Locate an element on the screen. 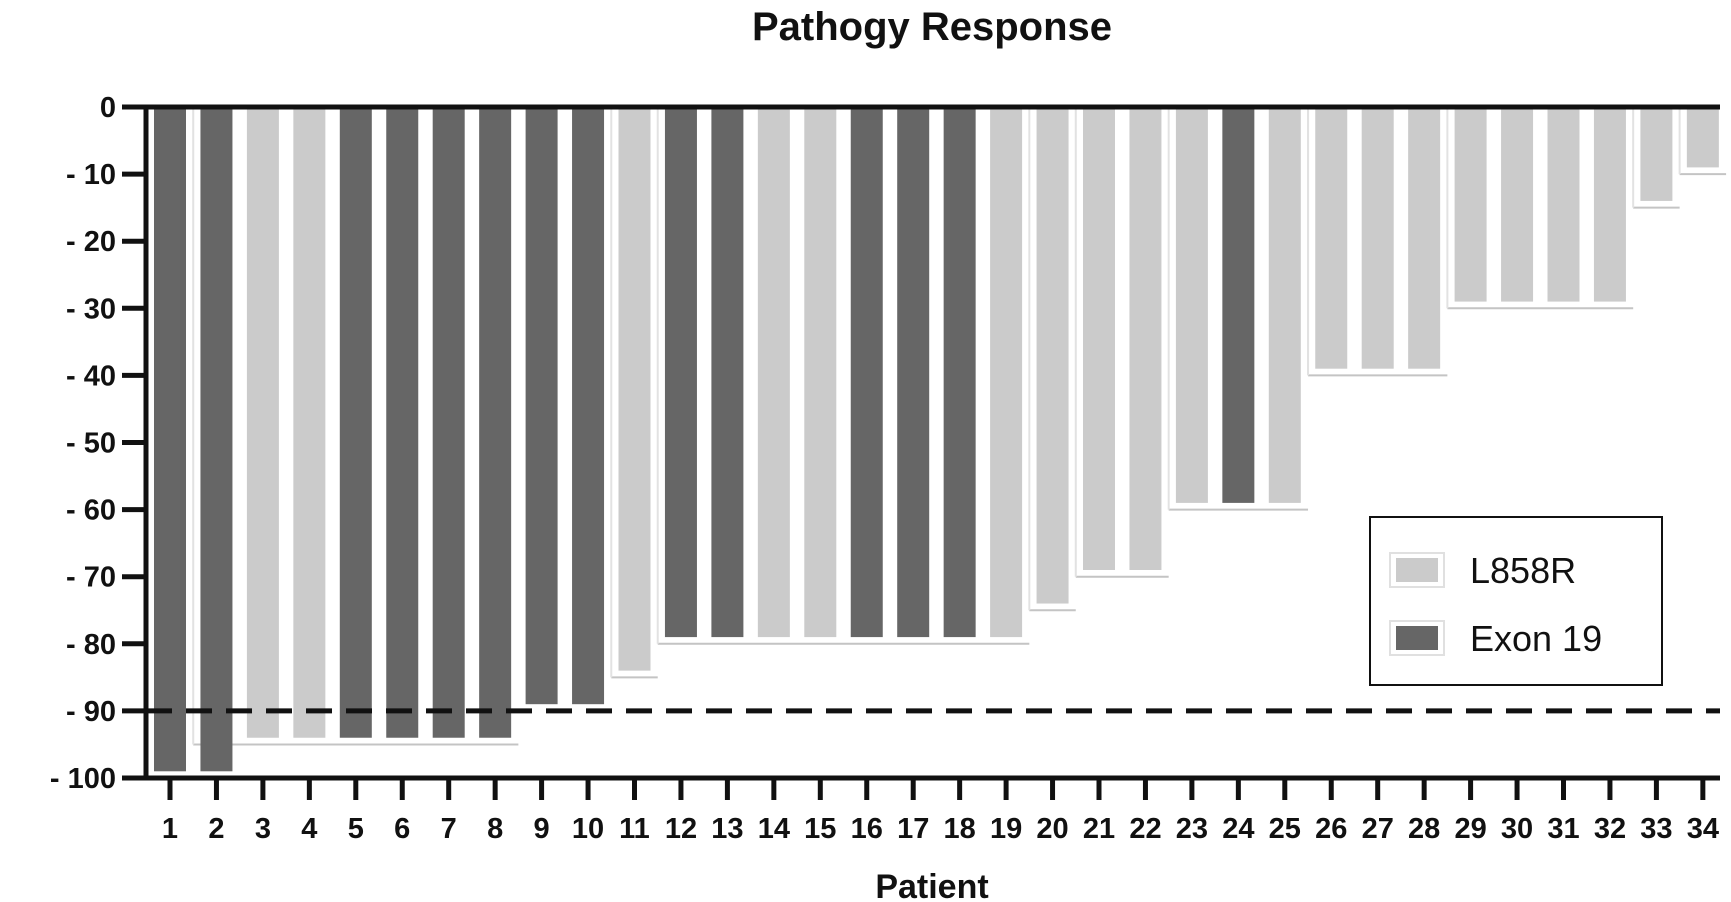 The height and width of the screenshot is (902, 1731). x-tick-label: 25 is located at coordinates (1285, 829).